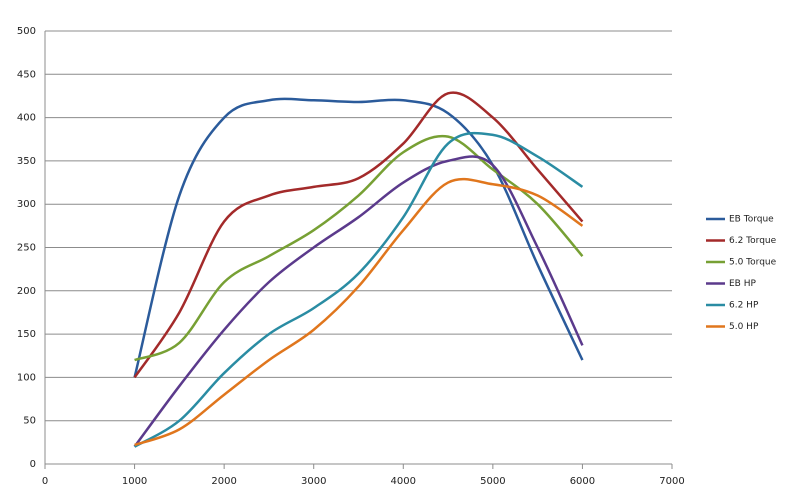 This screenshot has height=498, width=799. Describe the element at coordinates (582, 481) in the screenshot. I see `x-tick-label: 6000` at that location.